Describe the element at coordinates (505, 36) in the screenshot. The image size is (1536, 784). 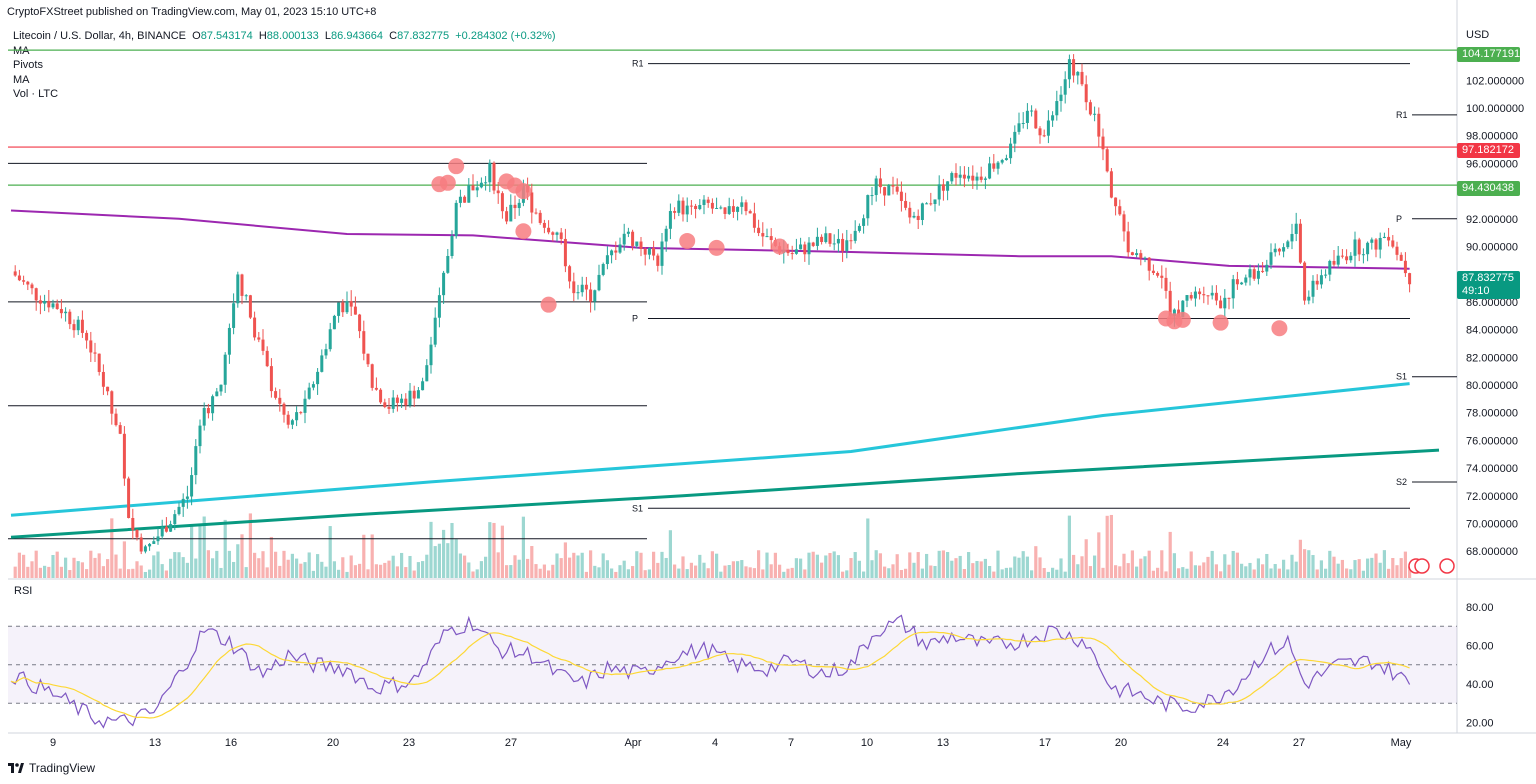
I see `change-value: +0.284302 (+0.32%)` at that location.